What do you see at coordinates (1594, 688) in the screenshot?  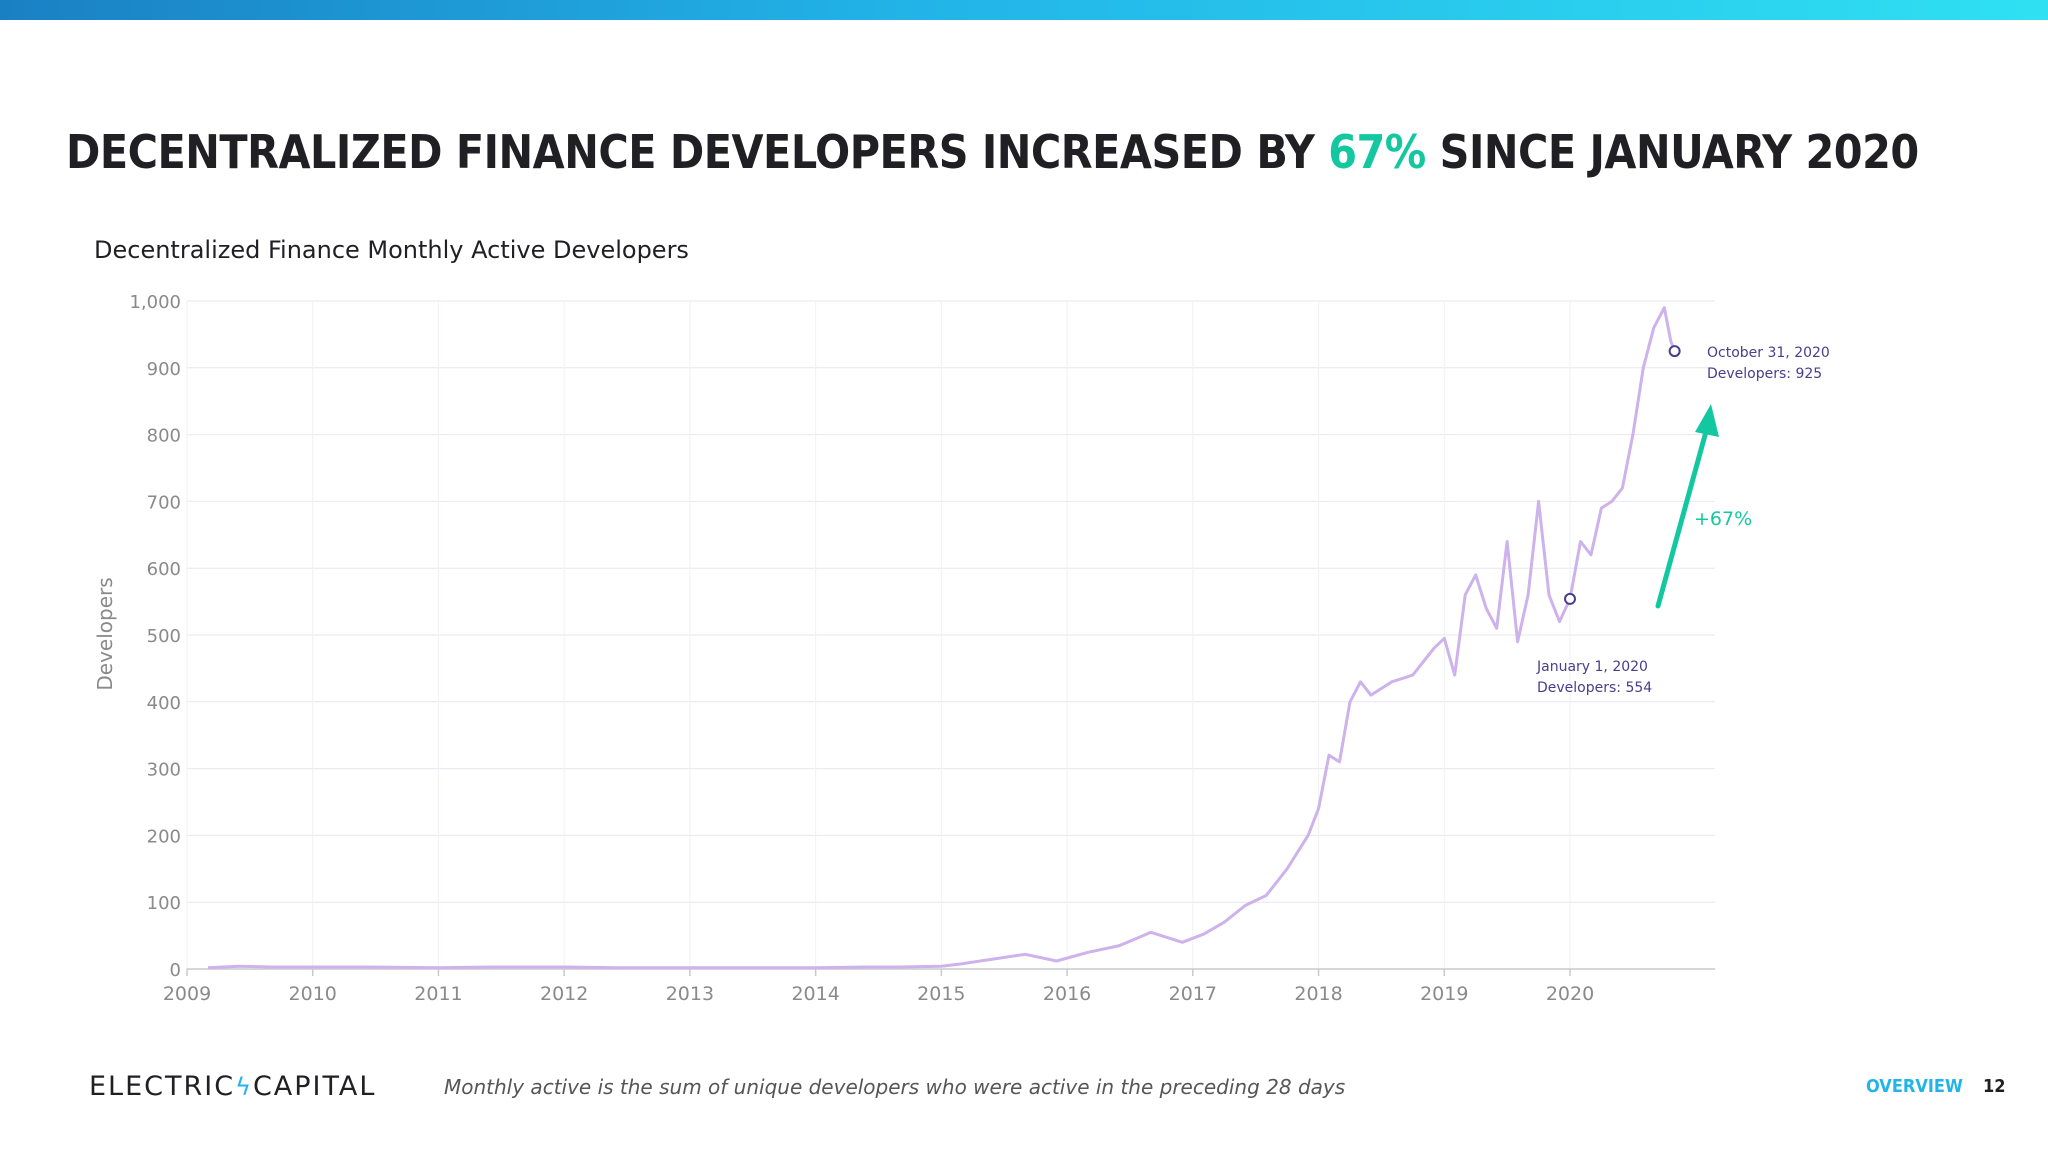 I see `annotation-jan-2020-value: Developers: 554` at bounding box center [1594, 688].